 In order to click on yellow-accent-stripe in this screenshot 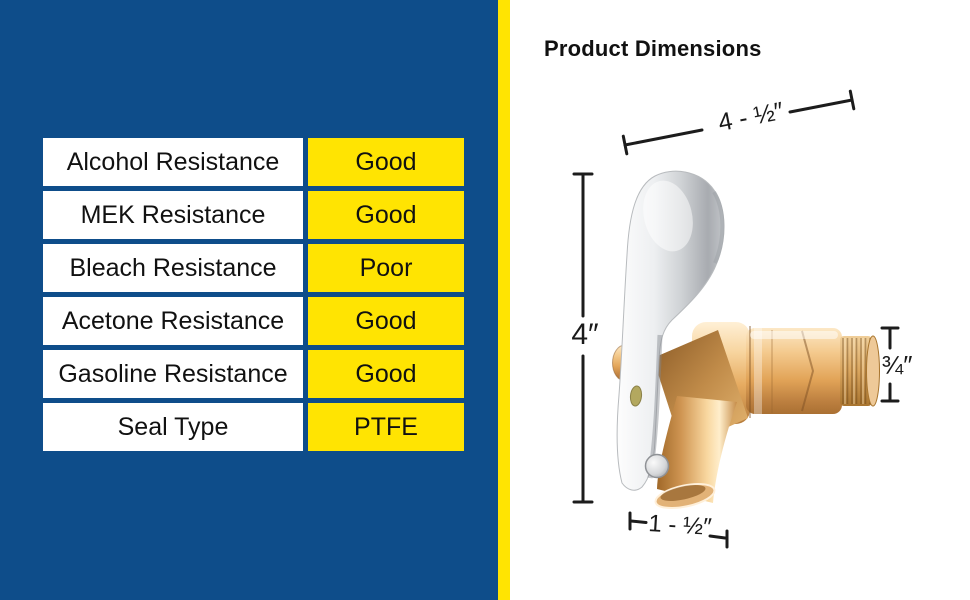, I will do `click(504, 300)`.